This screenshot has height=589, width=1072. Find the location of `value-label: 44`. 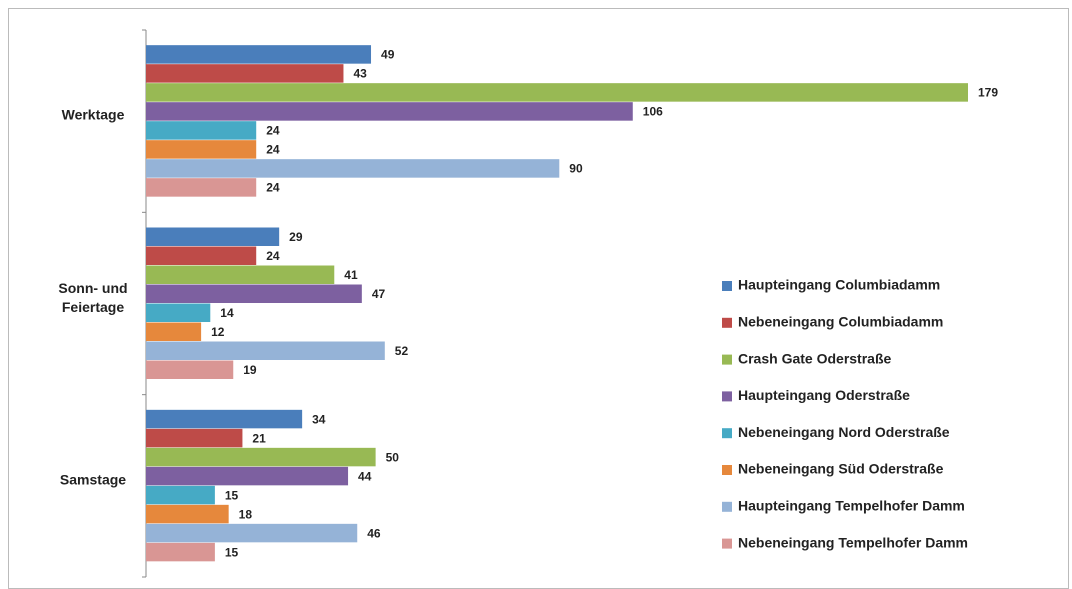

value-label: 44 is located at coordinates (365, 476).